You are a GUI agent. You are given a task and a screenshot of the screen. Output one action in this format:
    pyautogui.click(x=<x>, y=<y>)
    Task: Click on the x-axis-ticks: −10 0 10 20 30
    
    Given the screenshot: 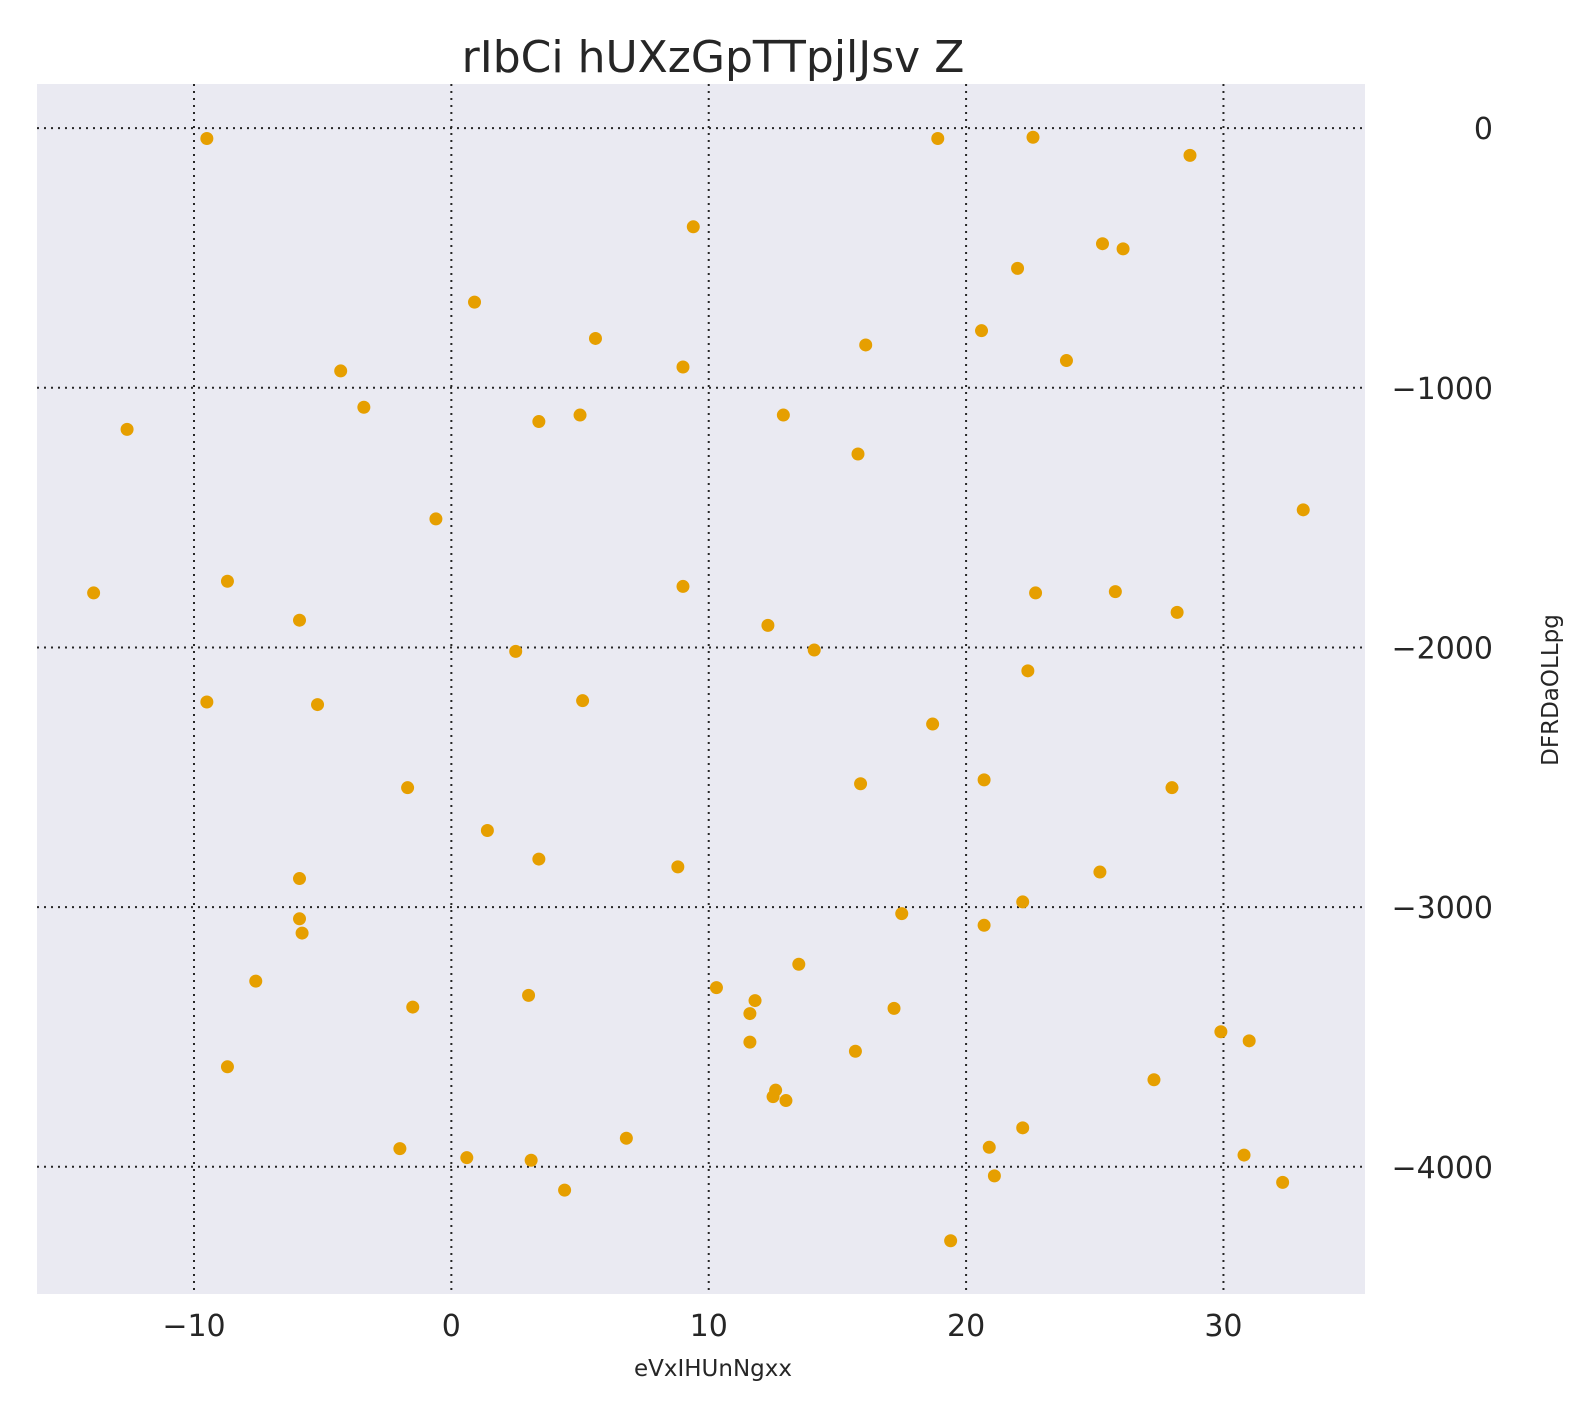 What is the action you would take?
    pyautogui.click(x=702, y=1326)
    